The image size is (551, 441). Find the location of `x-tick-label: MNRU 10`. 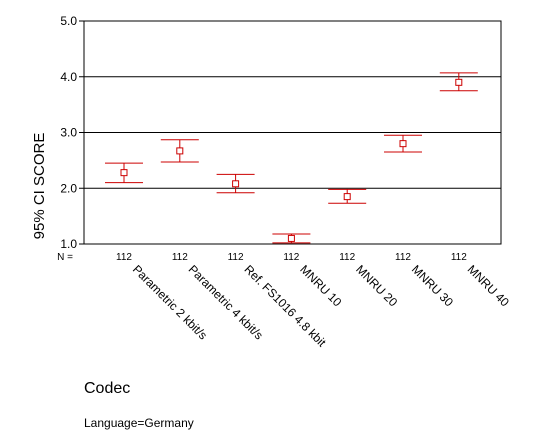

x-tick-label: MNRU 10 is located at coordinates (320, 285).